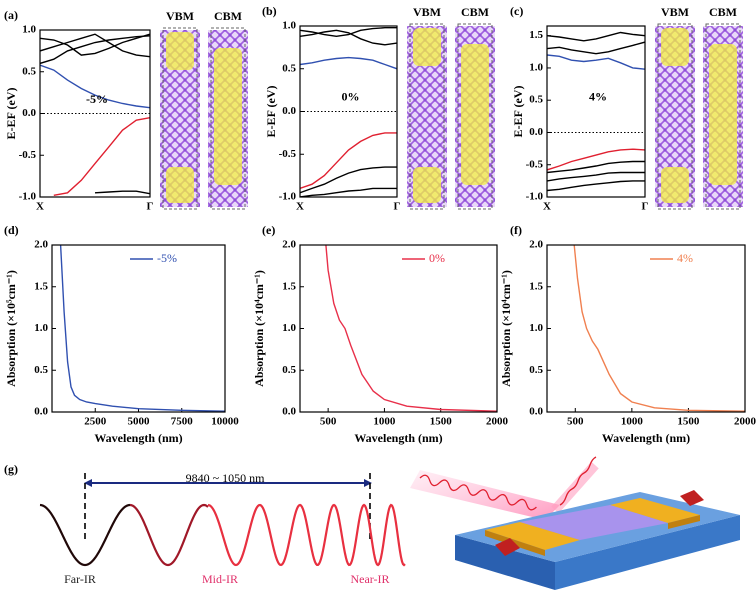  Describe the element at coordinates (182, 422) in the screenshot. I see `x-tick-label: 7500` at that location.